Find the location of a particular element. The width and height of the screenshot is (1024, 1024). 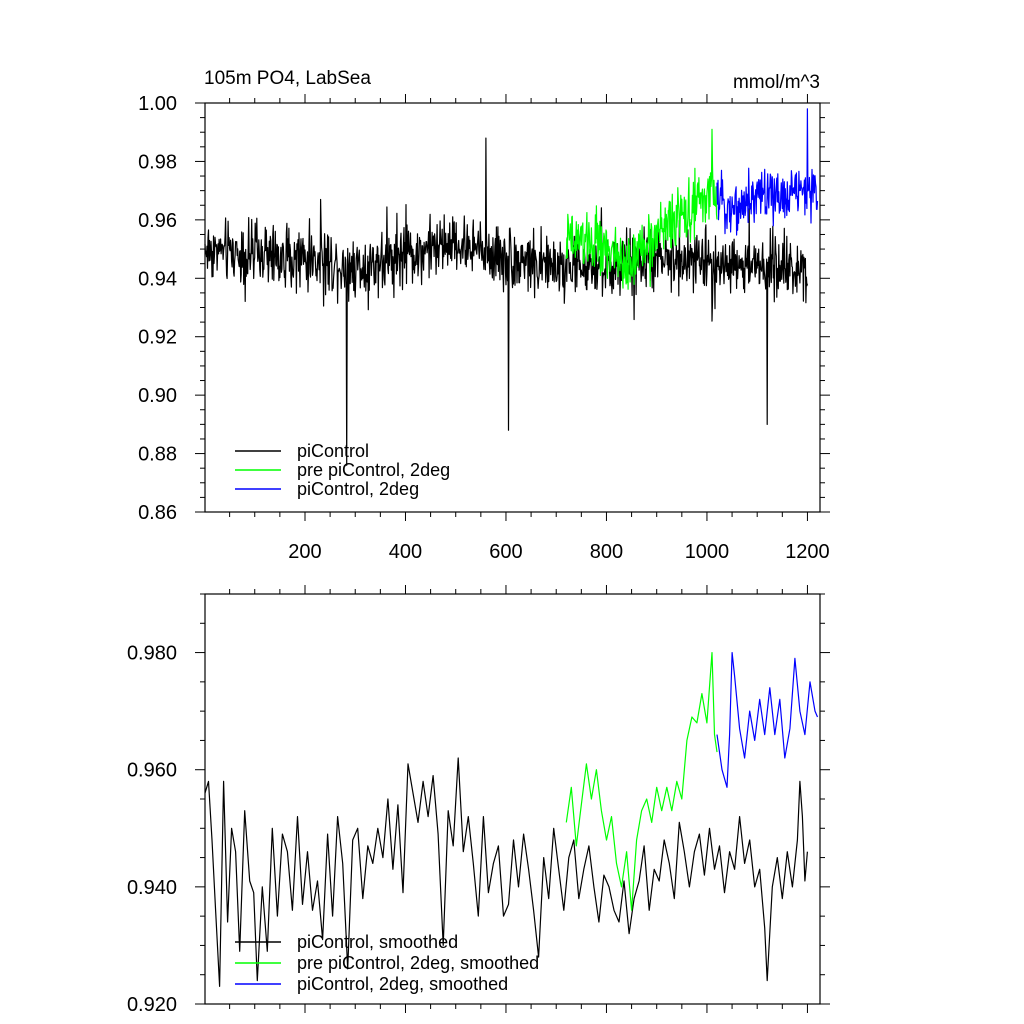

top-y-tick-label: 1.00 is located at coordinates (157, 104).